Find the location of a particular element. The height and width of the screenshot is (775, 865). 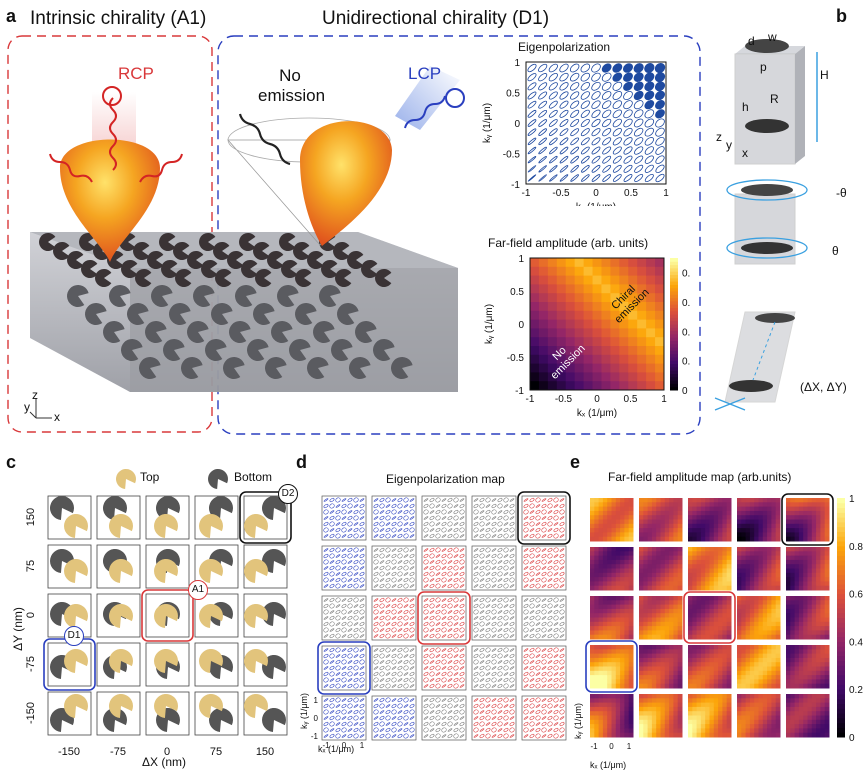

ff-frame is located at coordinates (597, 324).